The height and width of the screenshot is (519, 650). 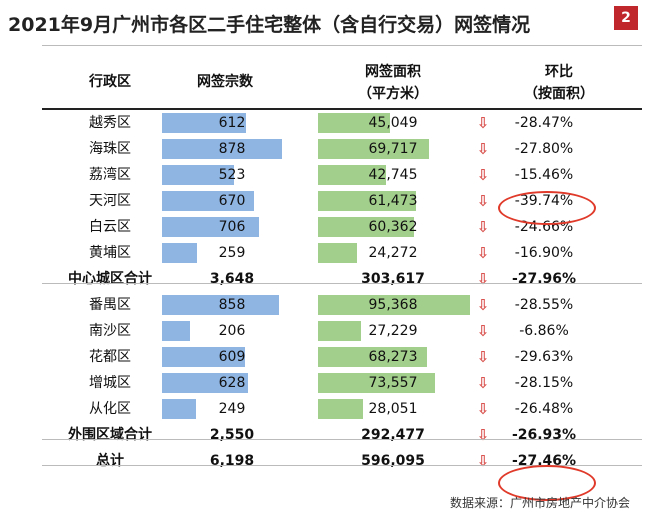 What do you see at coordinates (544, 331) in the screenshot?
I see `ratio-value: -6.86%` at bounding box center [544, 331].